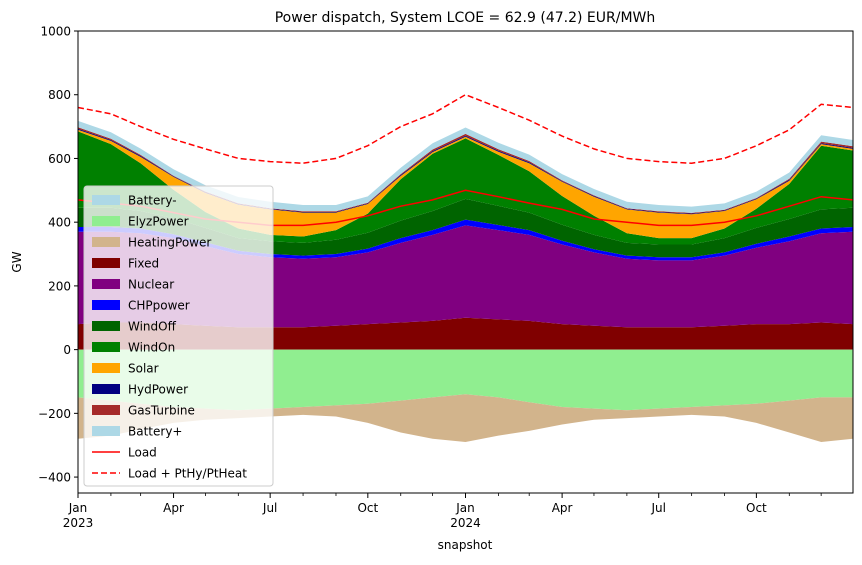 The height and width of the screenshot is (565, 862). Describe the element at coordinates (152, 327) in the screenshot. I see `legend-label-windoff: WindOff` at that location.